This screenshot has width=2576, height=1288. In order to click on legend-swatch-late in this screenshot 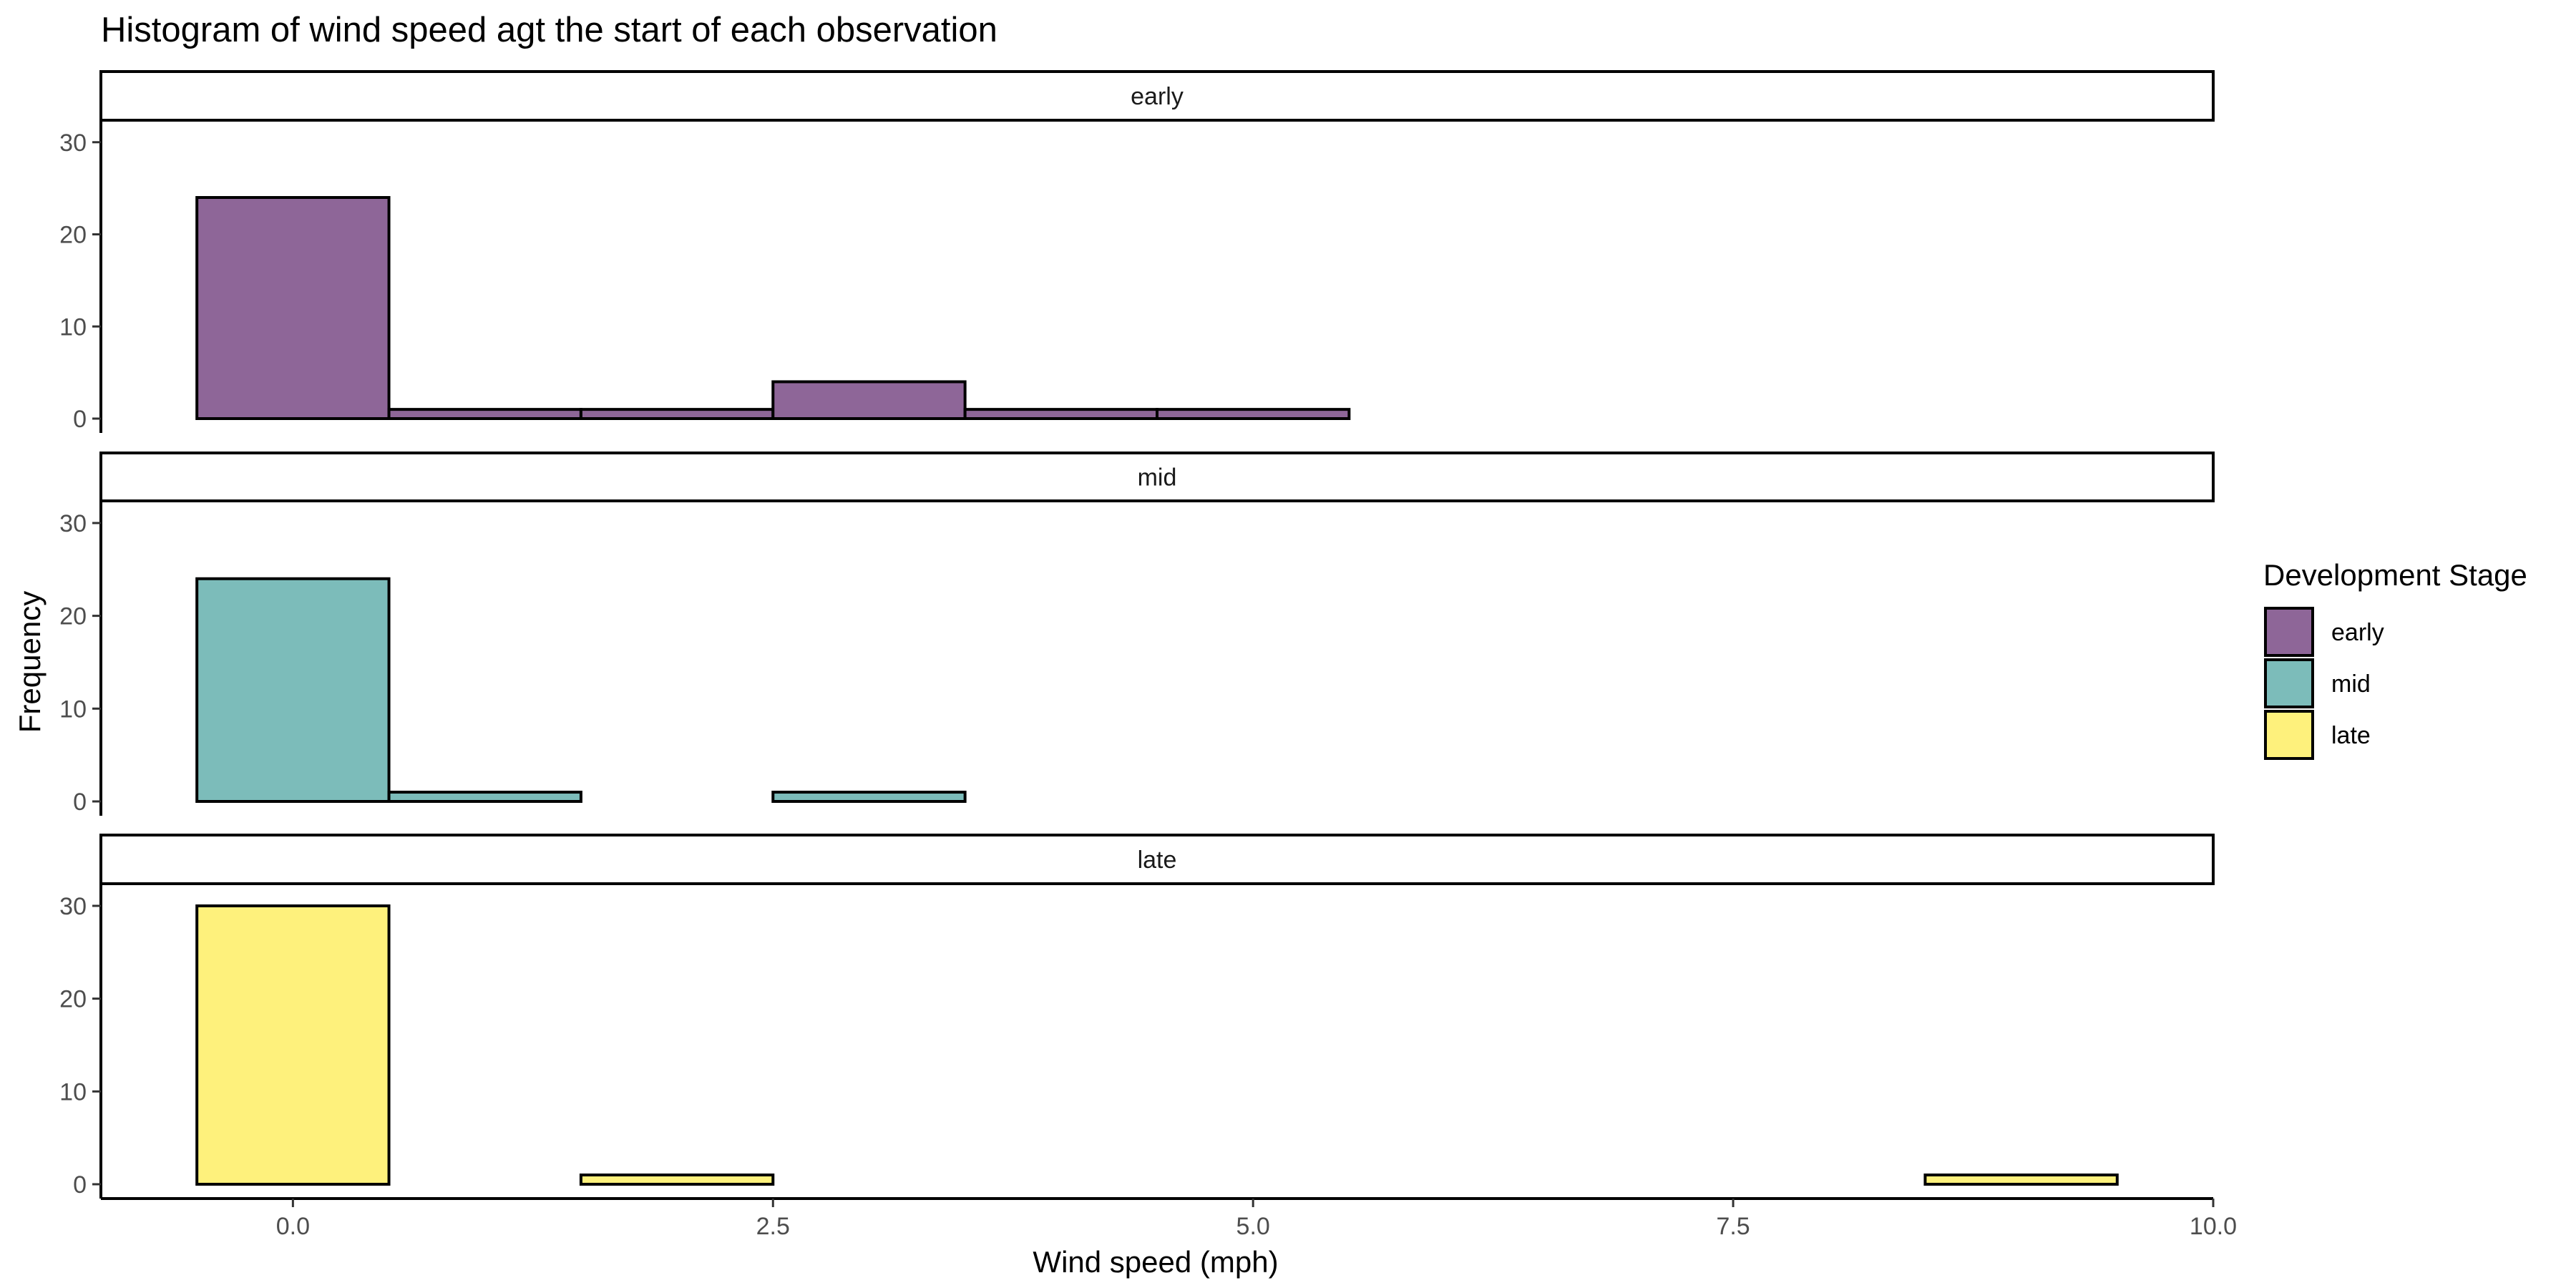, I will do `click(2289, 735)`.